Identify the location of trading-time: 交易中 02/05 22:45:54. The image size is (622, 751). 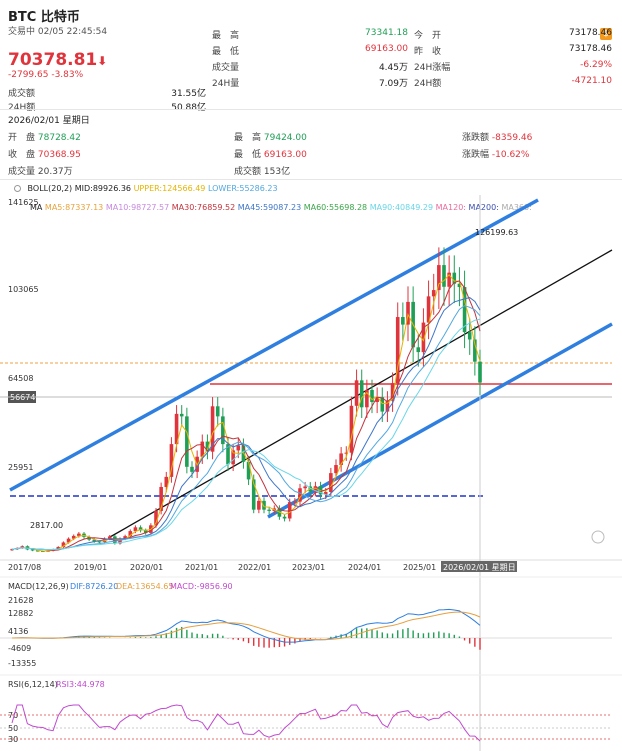
(58, 32).